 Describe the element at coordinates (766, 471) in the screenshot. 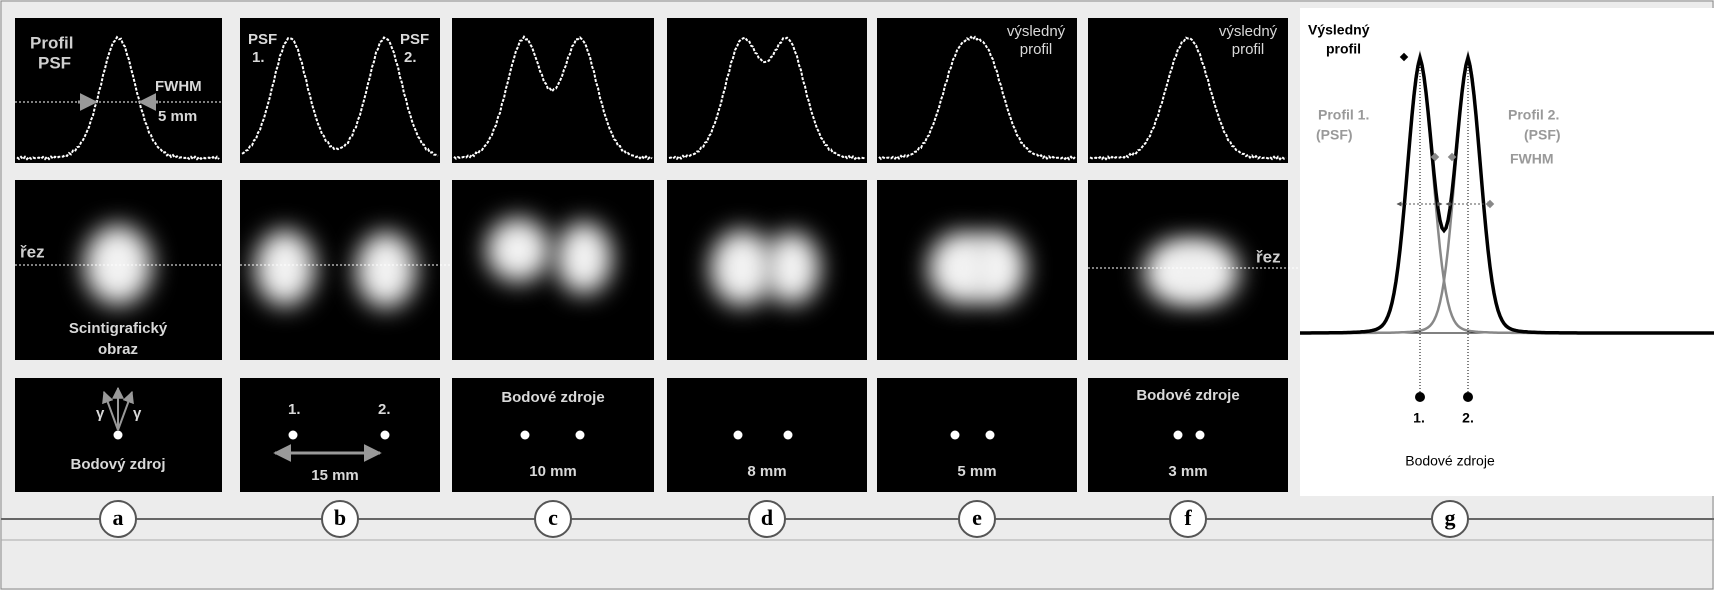

I see `text: 8 mm` at that location.